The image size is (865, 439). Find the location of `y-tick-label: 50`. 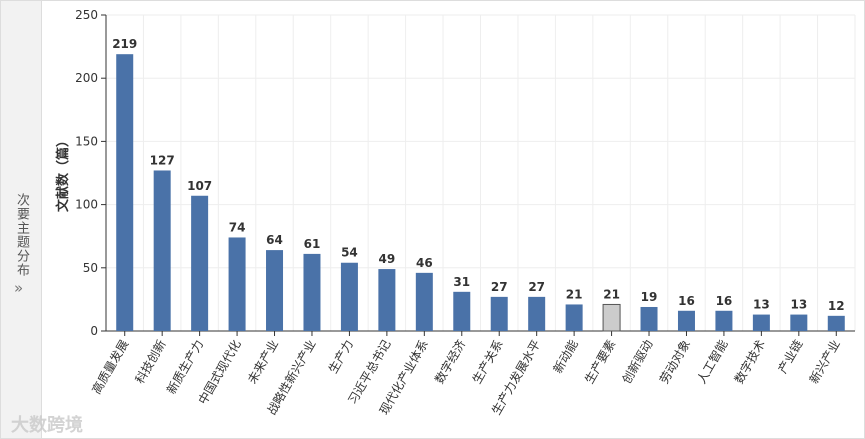

y-tick-label: 50 is located at coordinates (90, 268).